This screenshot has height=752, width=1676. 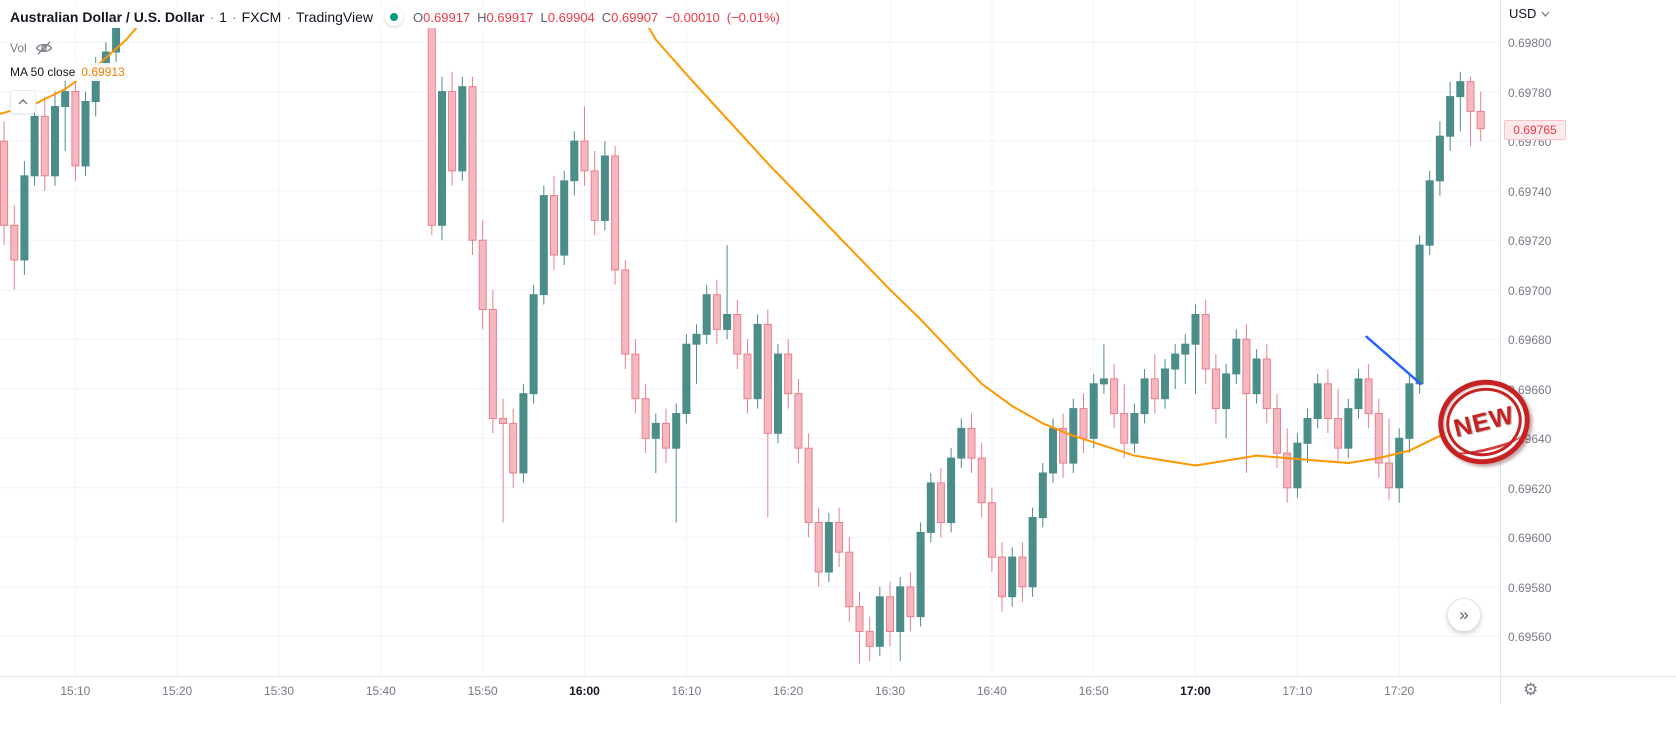 What do you see at coordinates (380, 691) in the screenshot?
I see `time-tick-label: 15:40` at bounding box center [380, 691].